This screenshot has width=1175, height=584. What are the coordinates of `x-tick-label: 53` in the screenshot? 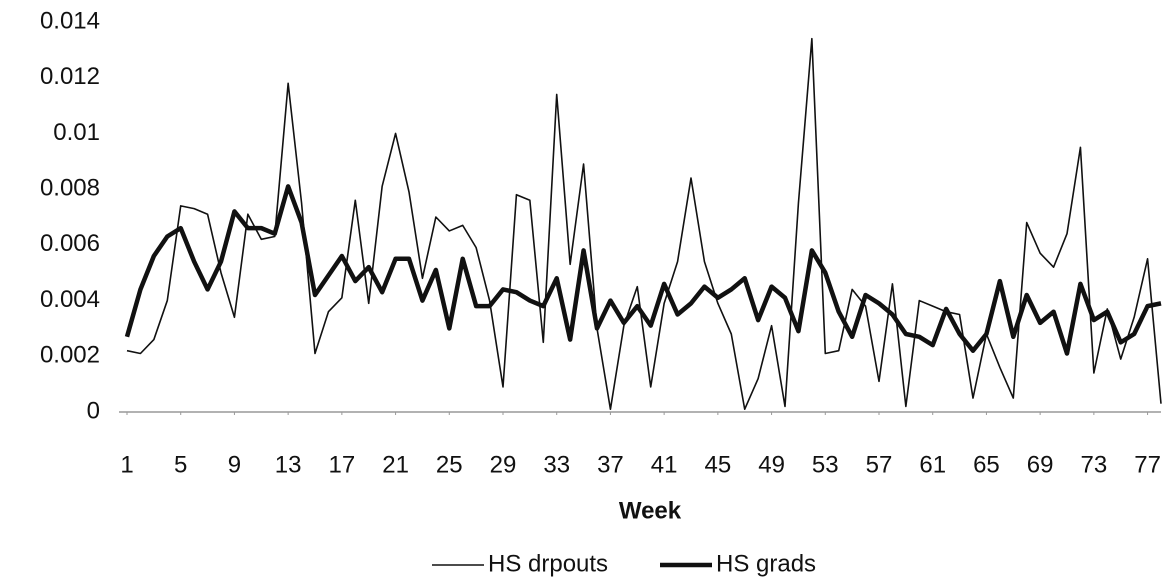 It's located at (825, 464).